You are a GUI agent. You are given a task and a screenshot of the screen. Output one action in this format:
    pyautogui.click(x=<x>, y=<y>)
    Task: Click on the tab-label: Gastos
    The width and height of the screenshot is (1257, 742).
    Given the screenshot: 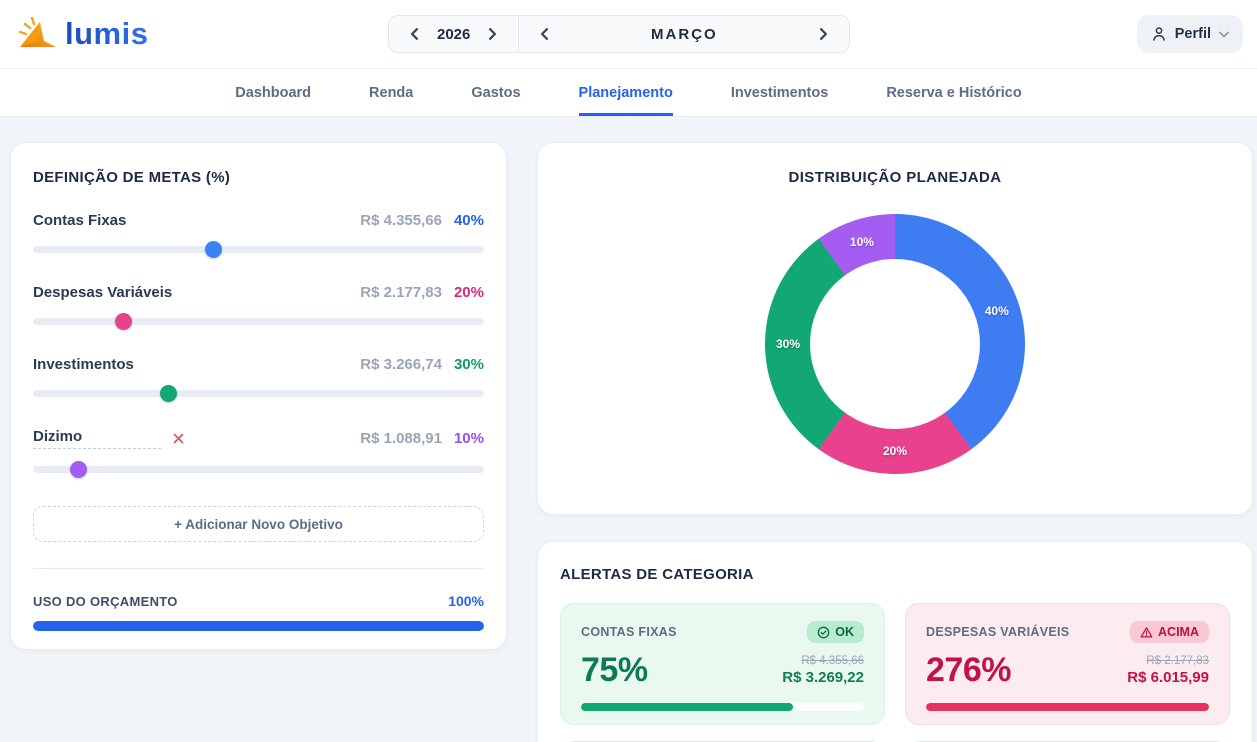 What is the action you would take?
    pyautogui.click(x=496, y=92)
    